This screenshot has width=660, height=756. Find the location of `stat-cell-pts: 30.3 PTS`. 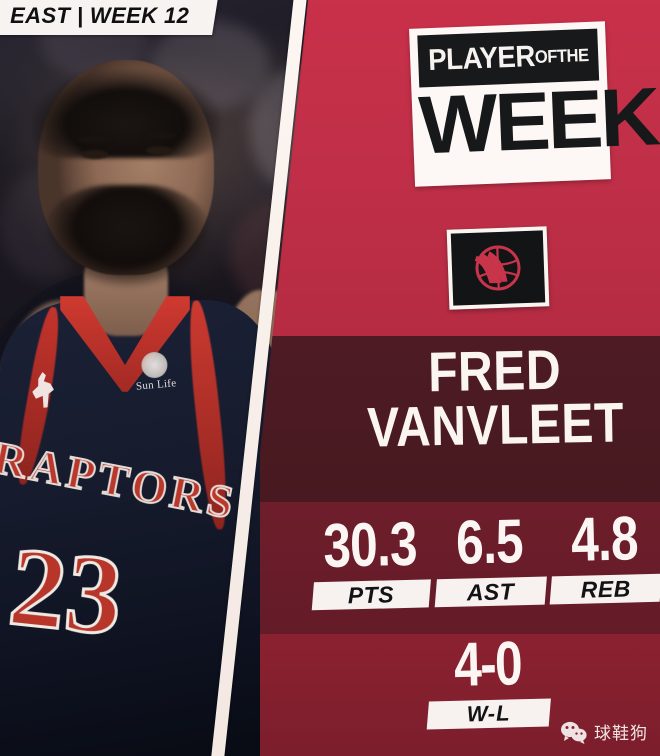

stat-cell-pts: 30.3 PTS is located at coordinates (371, 560).